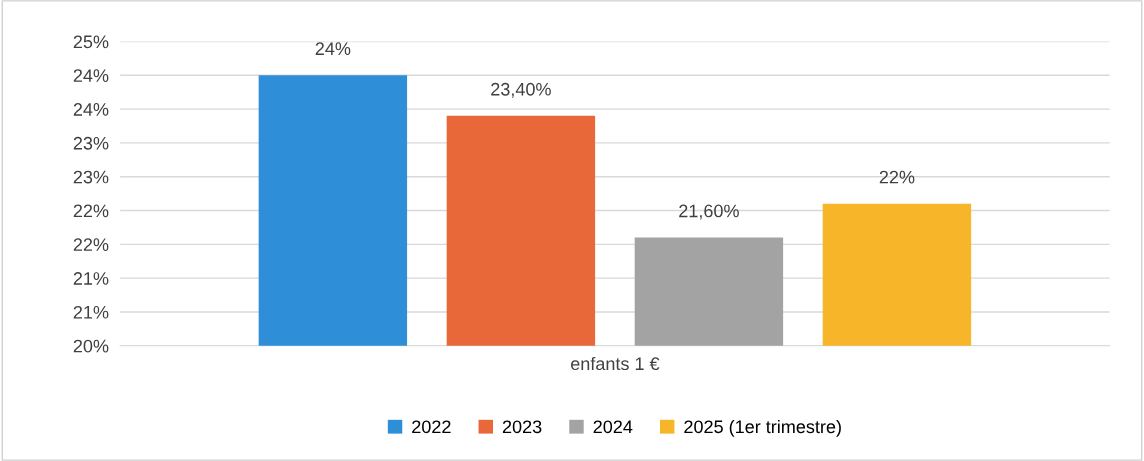 The width and height of the screenshot is (1144, 461). I want to click on x-tick-label: enfants 1 €, so click(615, 363).